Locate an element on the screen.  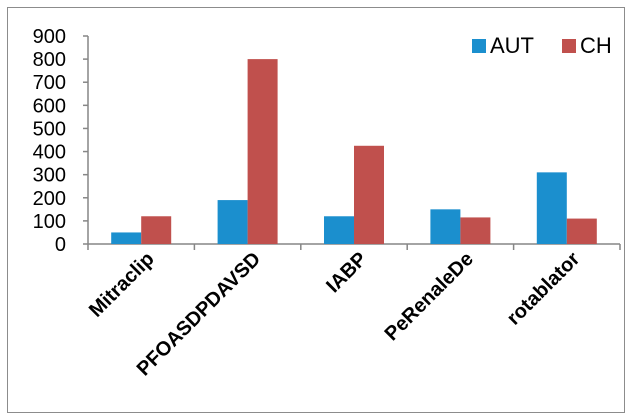
legend-swatch-ch is located at coordinates (569, 46).